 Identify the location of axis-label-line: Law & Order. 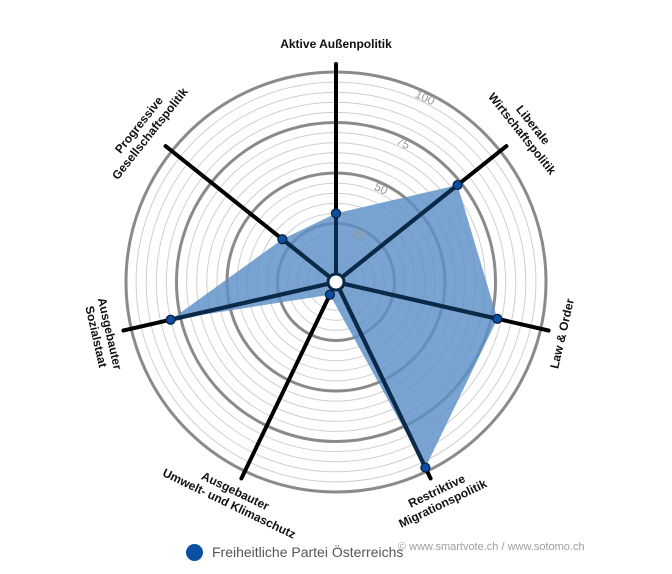
(562, 333).